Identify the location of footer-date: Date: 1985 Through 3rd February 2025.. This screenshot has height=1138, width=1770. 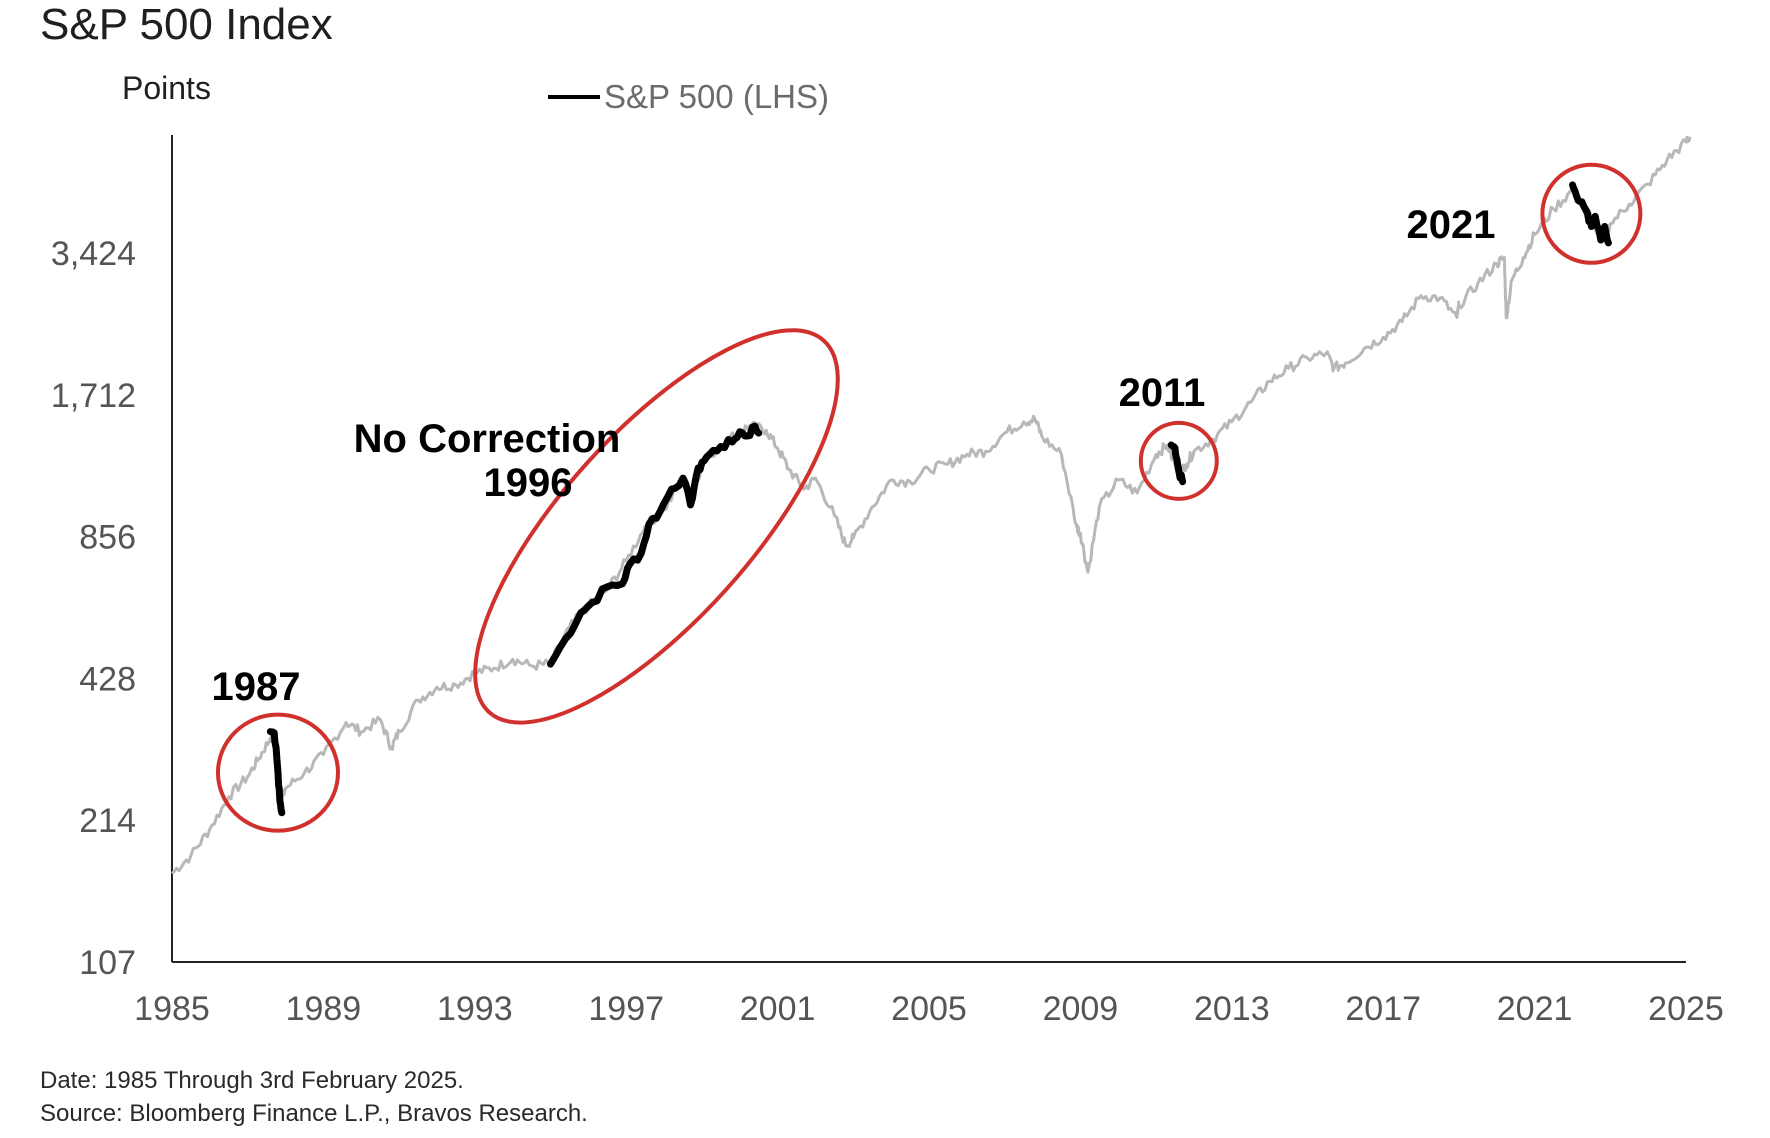
(252, 1080).